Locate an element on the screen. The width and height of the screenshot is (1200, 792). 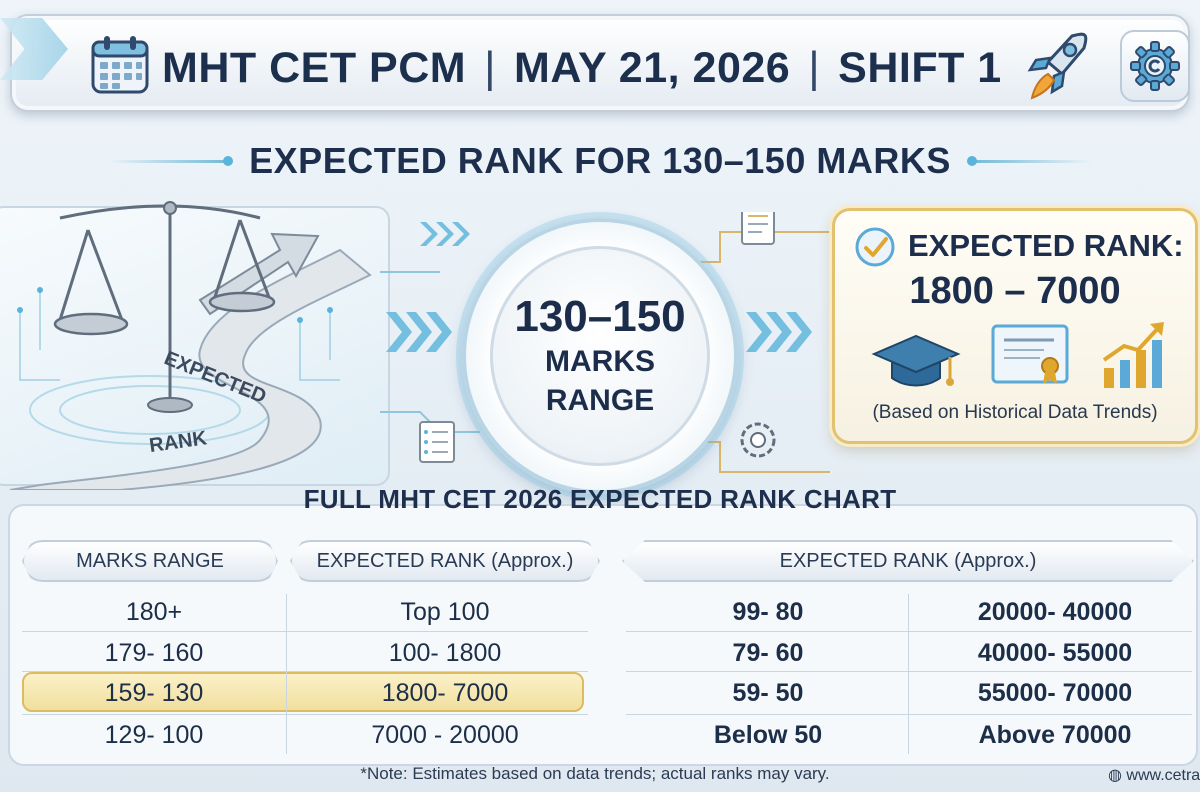
gear-button is located at coordinates (1155, 66).